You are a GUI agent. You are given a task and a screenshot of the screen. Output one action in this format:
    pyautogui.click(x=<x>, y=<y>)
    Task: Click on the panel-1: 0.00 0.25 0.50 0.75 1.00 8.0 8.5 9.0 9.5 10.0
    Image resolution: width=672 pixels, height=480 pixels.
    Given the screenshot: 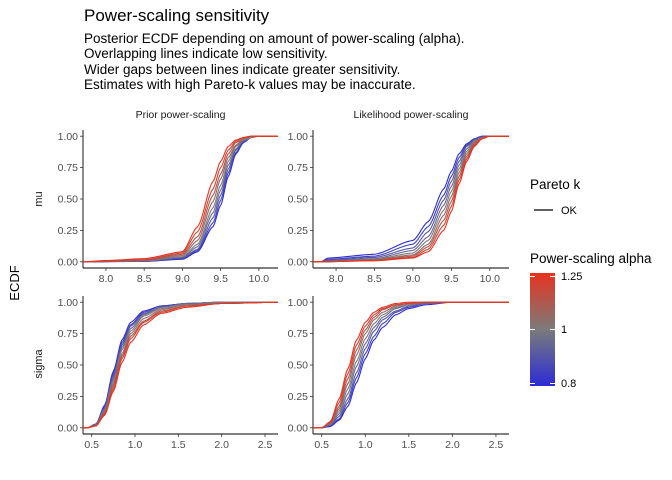 What is the action you would take?
    pyautogui.click(x=168, y=207)
    